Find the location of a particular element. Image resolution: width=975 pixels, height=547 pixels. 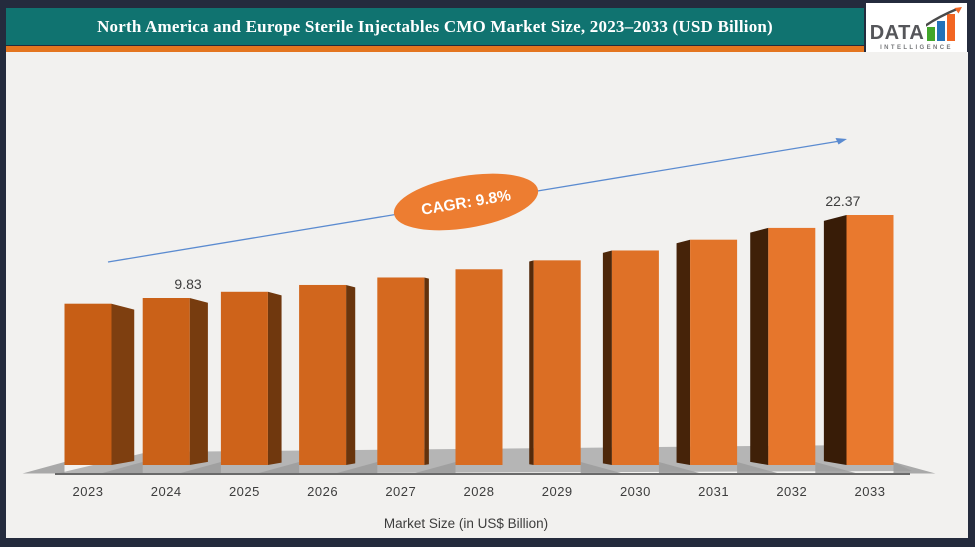

x-axis-caption: Market Size (in US$ Billion) is located at coordinates (466, 523).